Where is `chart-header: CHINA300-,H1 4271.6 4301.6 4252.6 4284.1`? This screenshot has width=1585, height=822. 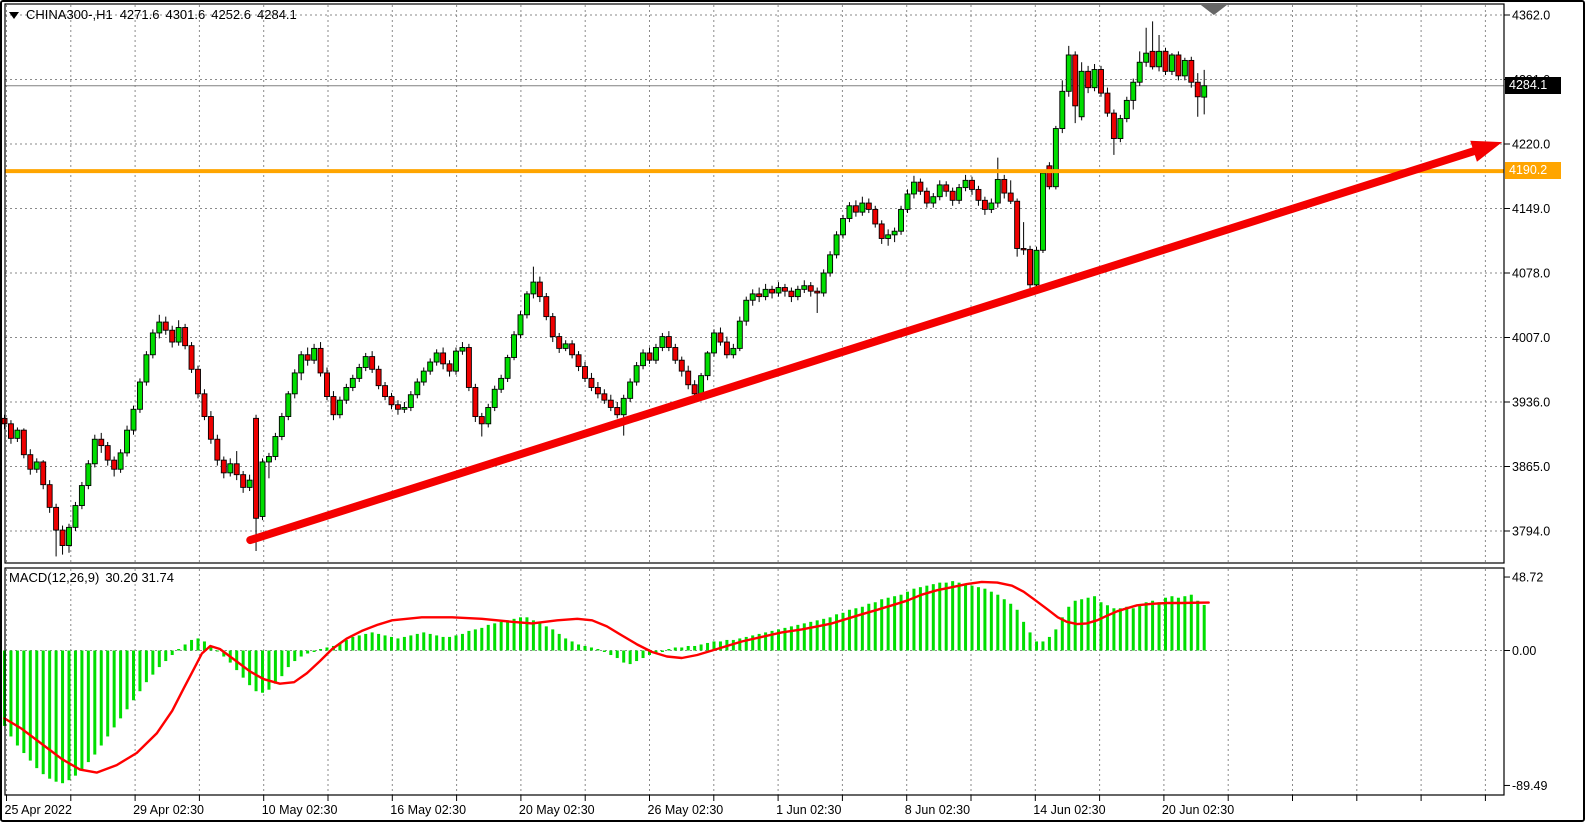 chart-header: CHINA300-,H1 4271.6 4301.6 4252.6 4284.1 is located at coordinates (153, 14).